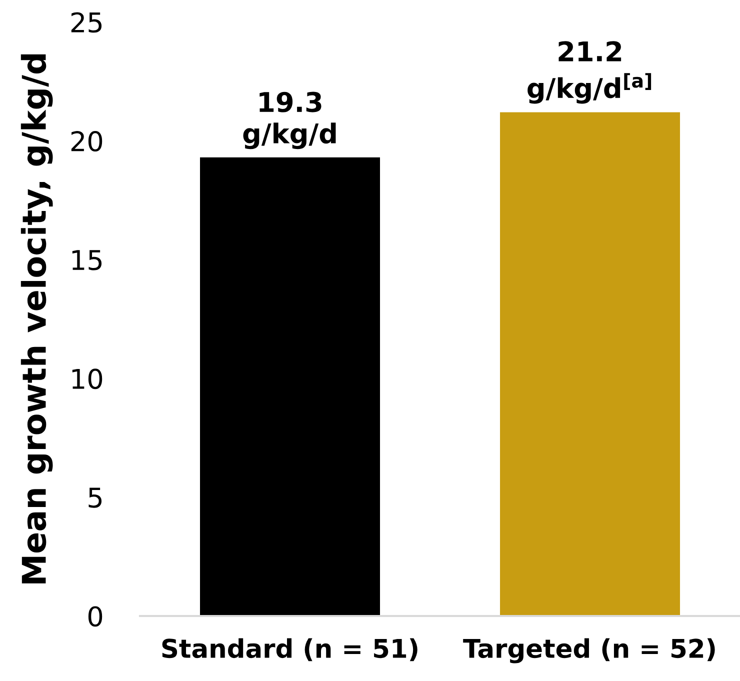 The width and height of the screenshot is (740, 681). I want to click on x-tick-label: Standard (n = 51), so click(290, 650).